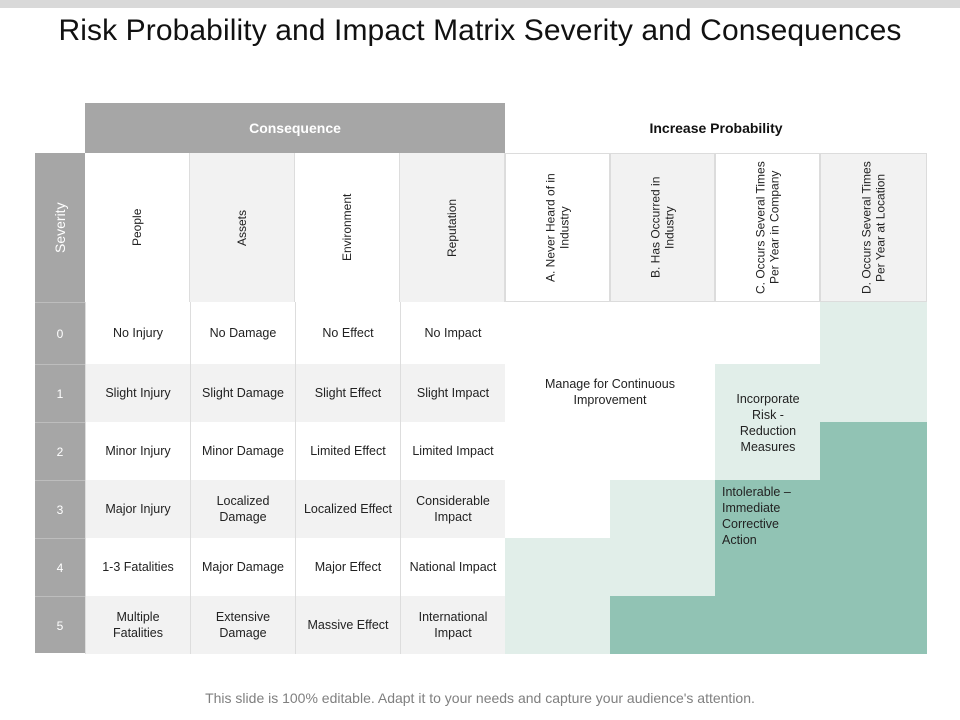  I want to click on zone-cell-r5-c3, so click(873, 625).